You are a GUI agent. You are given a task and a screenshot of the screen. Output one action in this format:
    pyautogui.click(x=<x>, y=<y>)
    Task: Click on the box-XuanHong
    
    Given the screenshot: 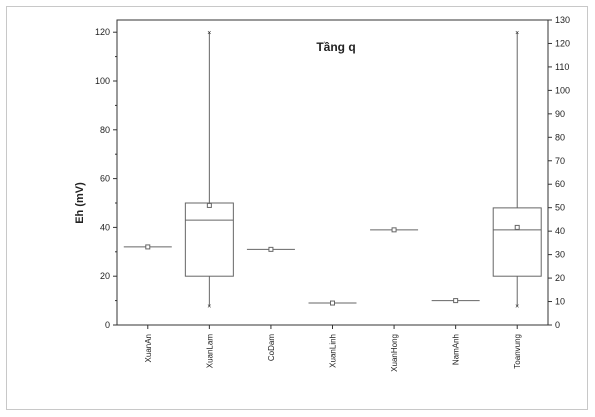 What is the action you would take?
    pyautogui.click(x=394, y=230)
    